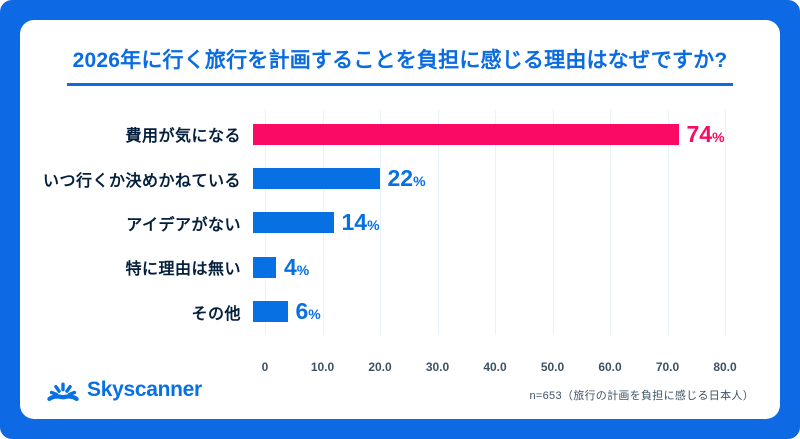 Image resolution: width=800 pixels, height=439 pixels. What do you see at coordinates (725, 367) in the screenshot?
I see `x-tick: 80.0` at bounding box center [725, 367].